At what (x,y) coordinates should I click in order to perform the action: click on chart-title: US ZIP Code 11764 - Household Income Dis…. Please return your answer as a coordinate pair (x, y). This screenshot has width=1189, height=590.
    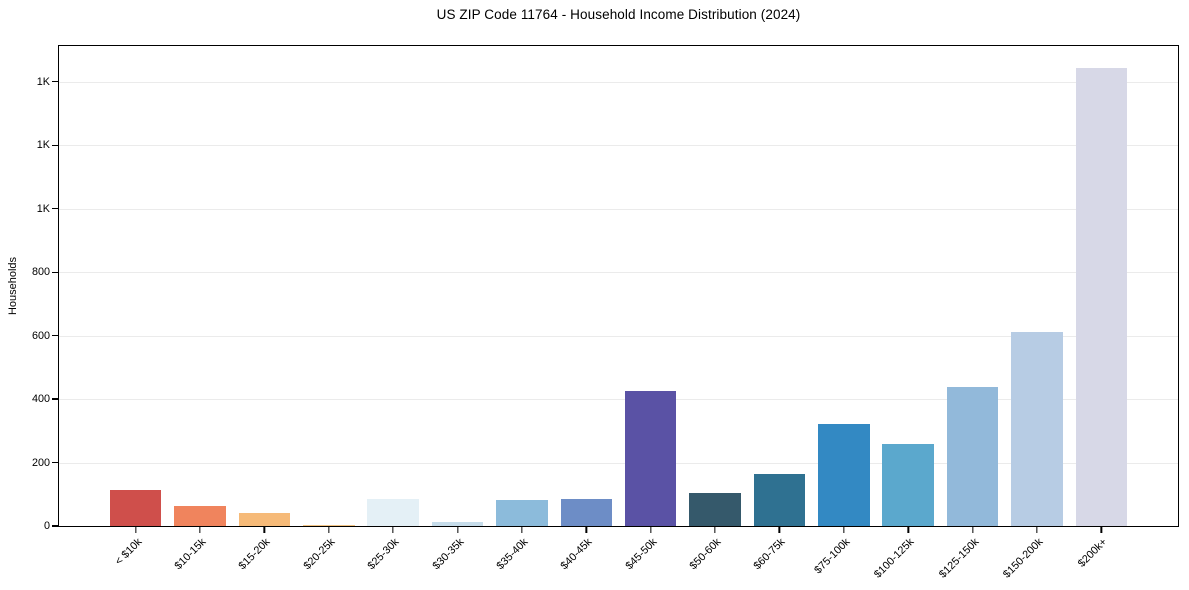
    Looking at the image, I should click on (618, 14).